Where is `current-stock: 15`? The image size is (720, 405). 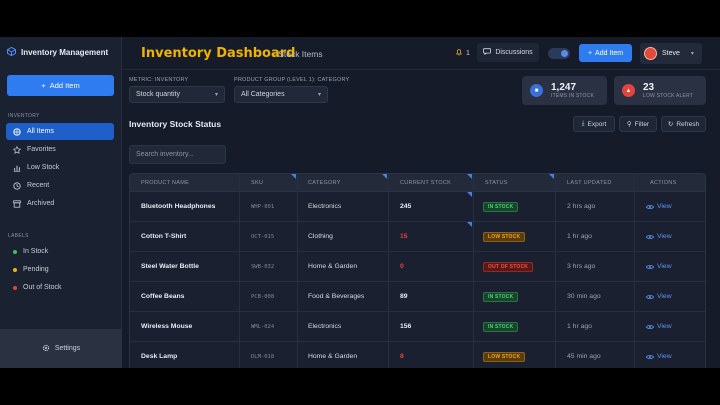
current-stock: 15 is located at coordinates (404, 236).